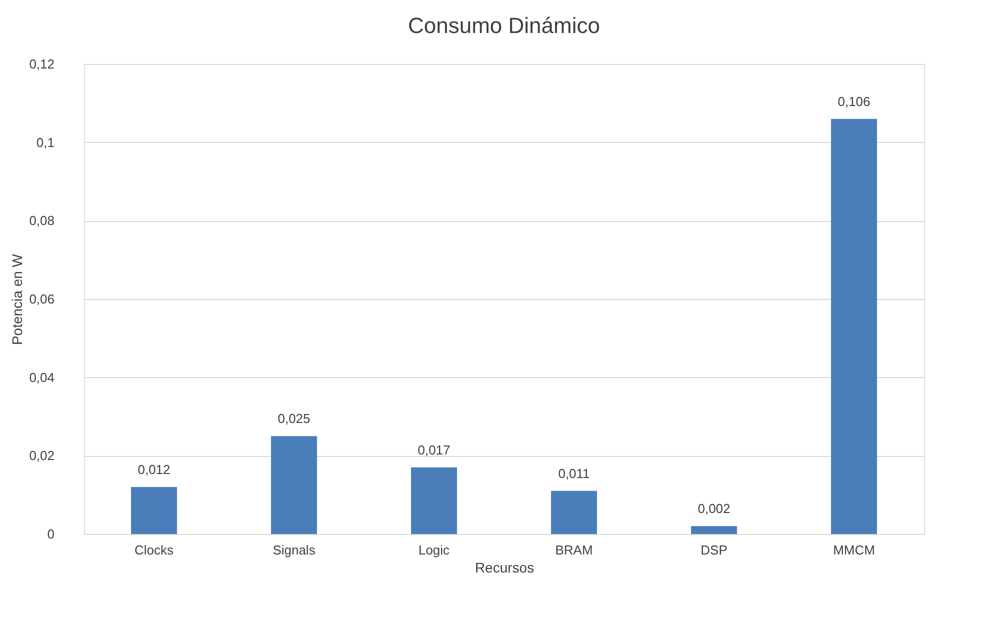  What do you see at coordinates (154, 469) in the screenshot?
I see `data-label: 0,012` at bounding box center [154, 469].